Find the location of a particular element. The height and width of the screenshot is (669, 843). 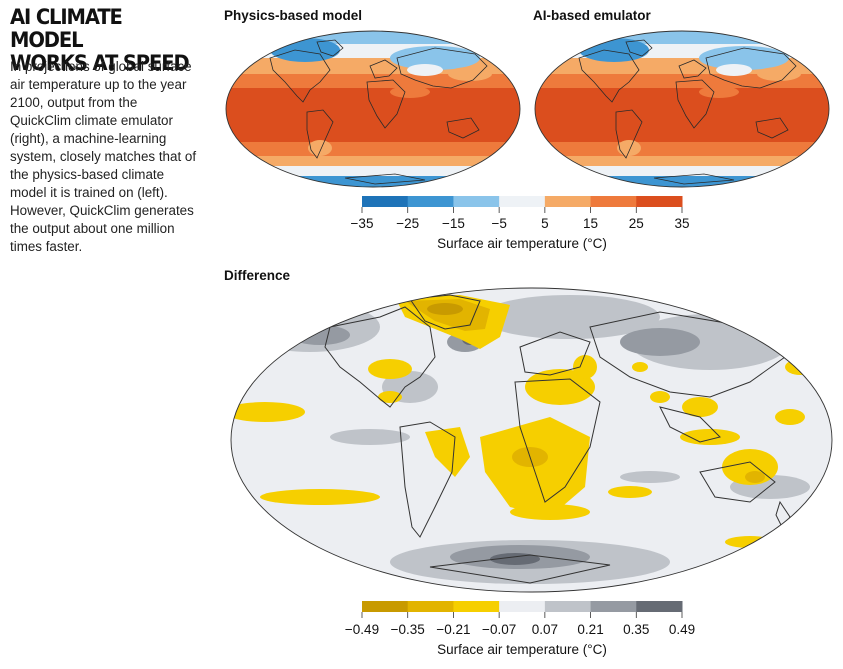

temperature-colorbar-tick-label: 25 is located at coordinates (636, 223).